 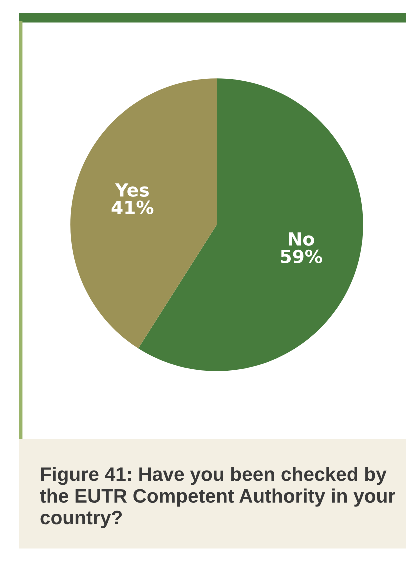 I want to click on data-label: 59%, so click(x=301, y=257).